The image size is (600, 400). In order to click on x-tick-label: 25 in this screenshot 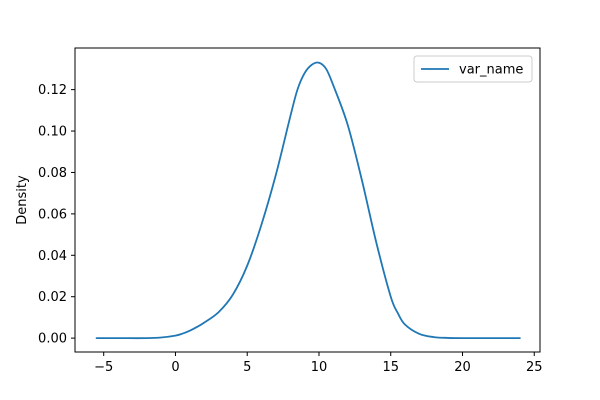, I will do `click(534, 367)`.